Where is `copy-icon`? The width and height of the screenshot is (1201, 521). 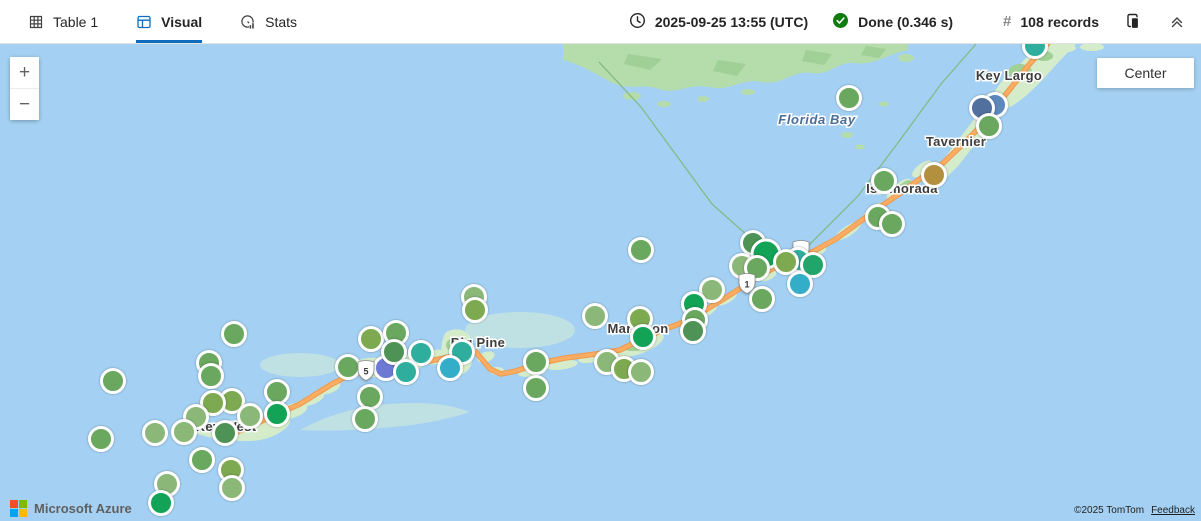 copy-icon is located at coordinates (1133, 21).